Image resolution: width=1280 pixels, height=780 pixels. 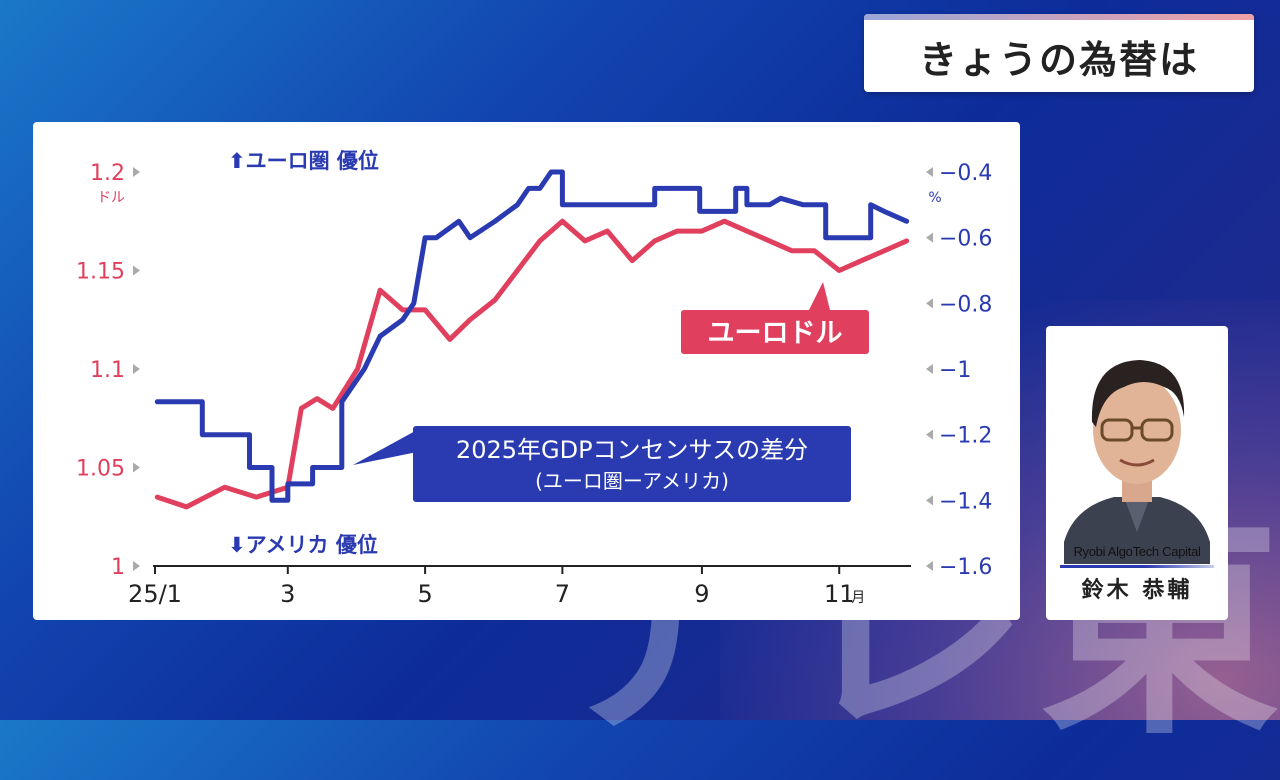 I want to click on commentator-photo, so click(x=1137, y=448).